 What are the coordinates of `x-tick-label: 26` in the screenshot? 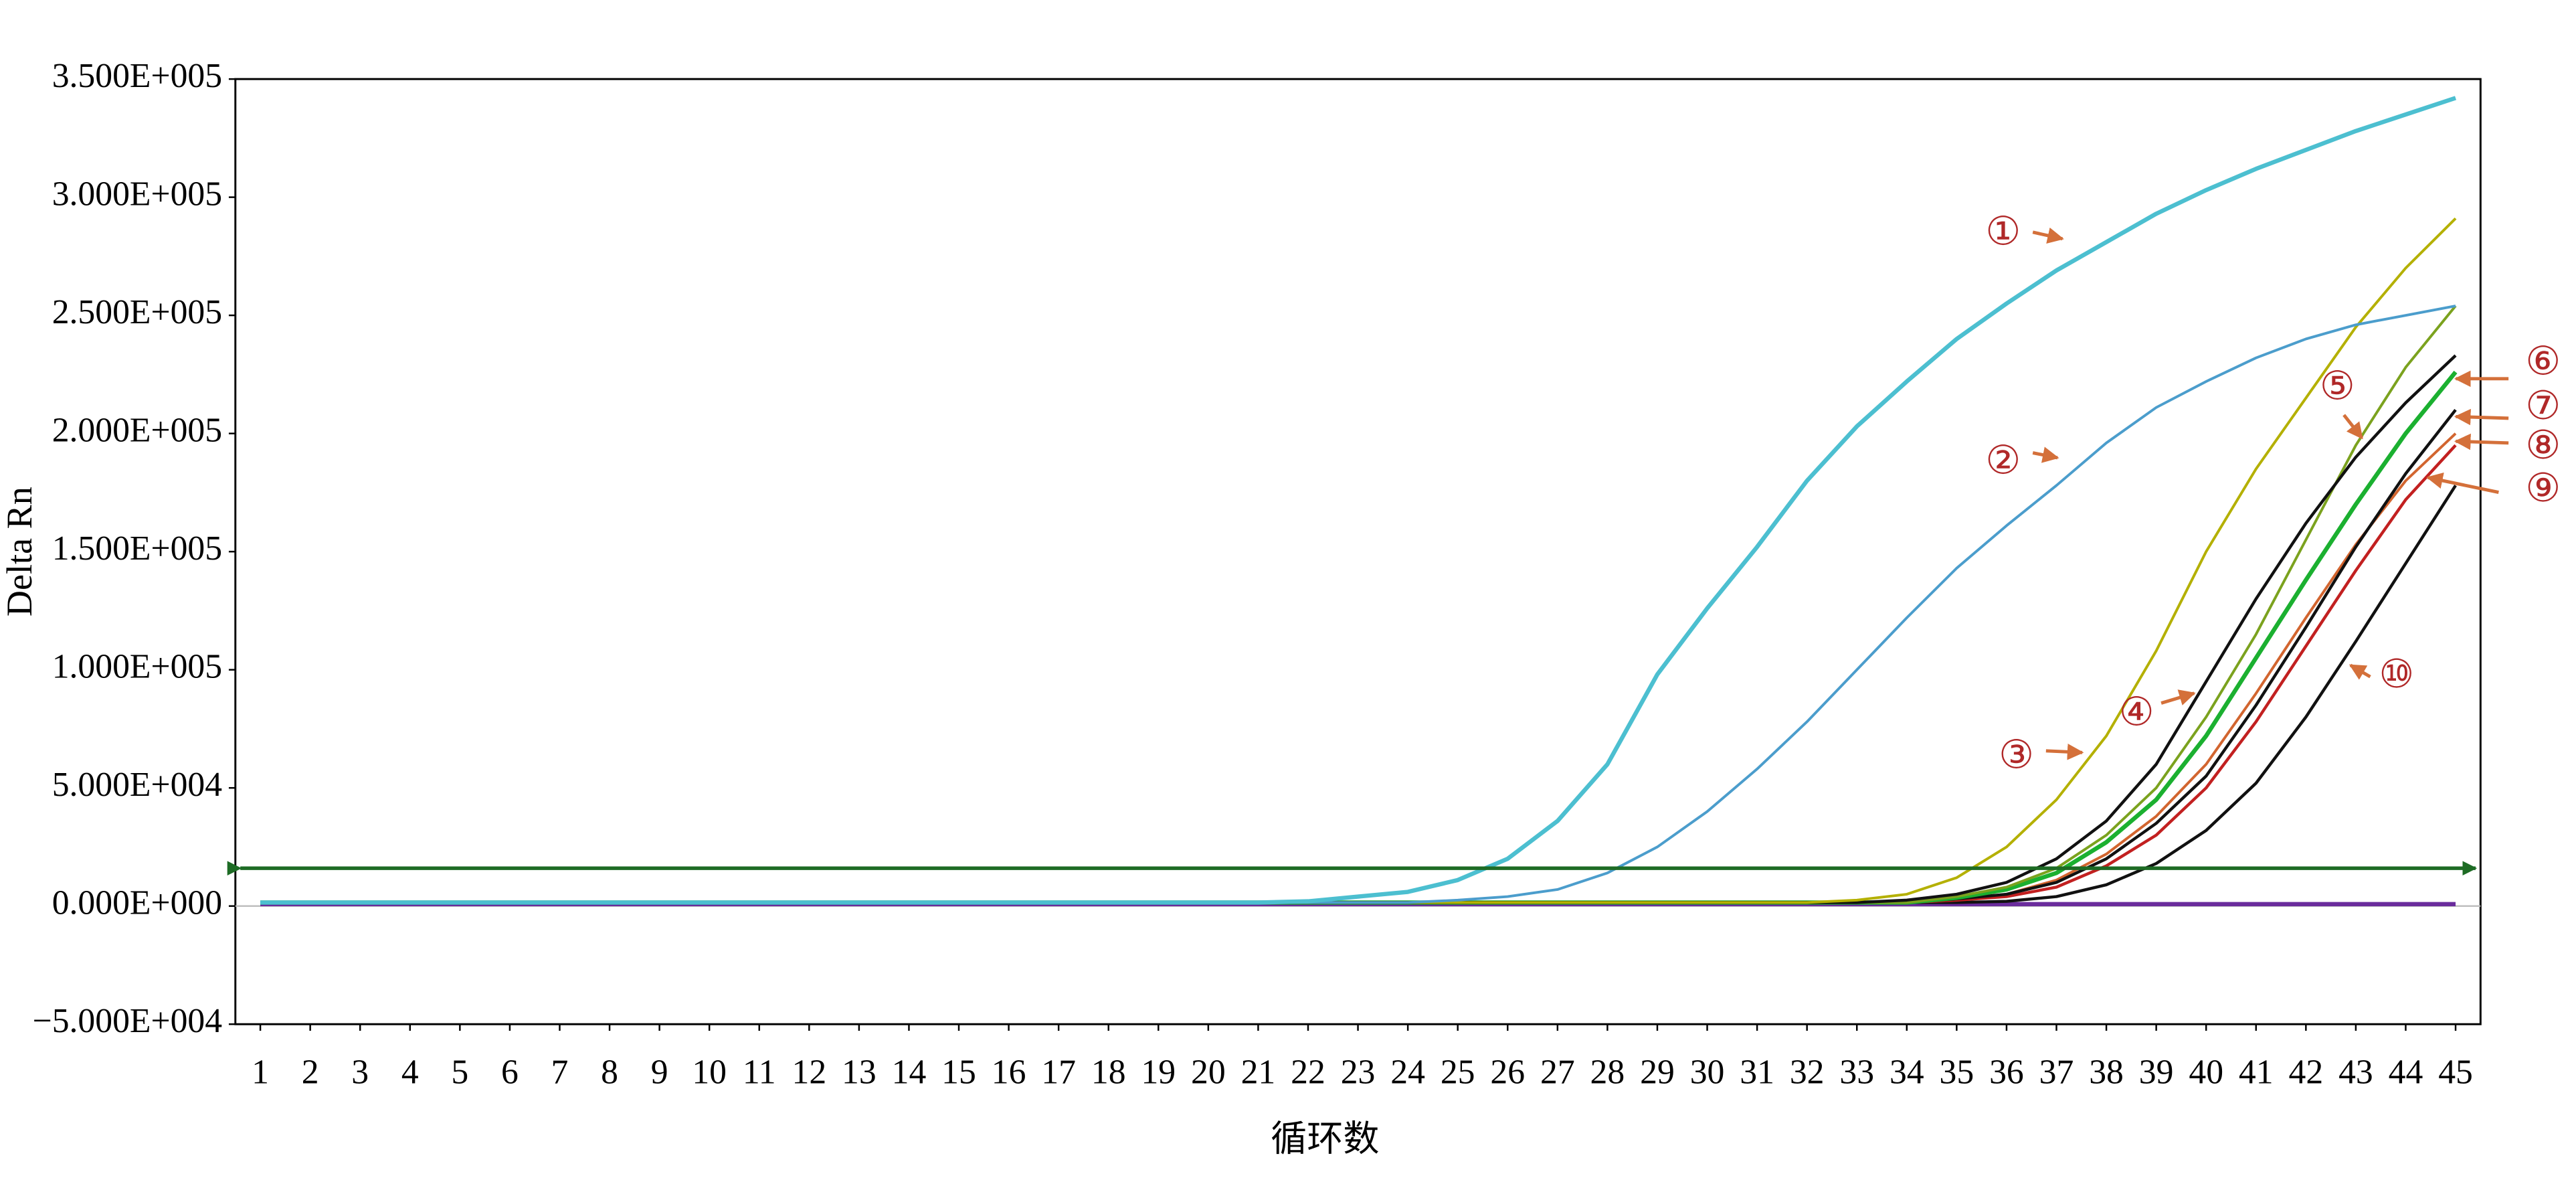 It's located at (1507, 1072).